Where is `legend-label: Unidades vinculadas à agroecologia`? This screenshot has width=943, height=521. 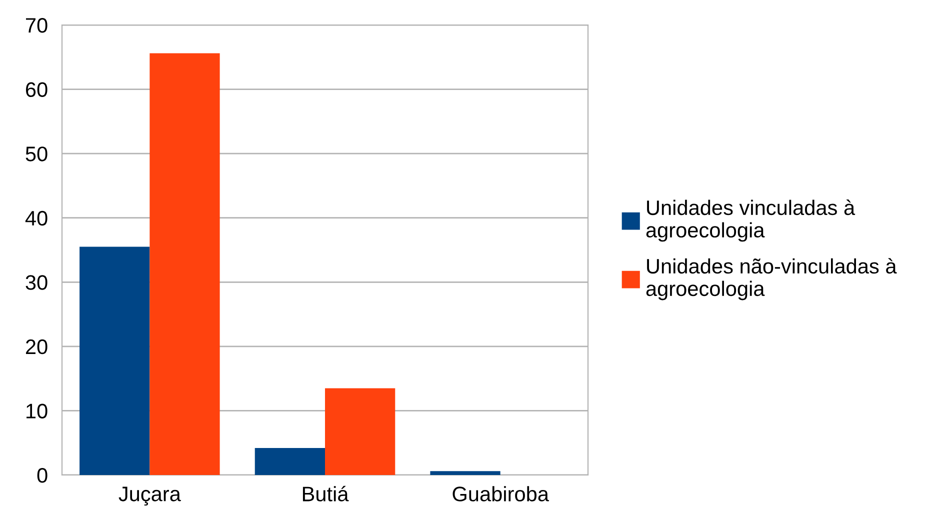
legend-label: Unidades vinculadas à agroecologia is located at coordinates (751, 221).